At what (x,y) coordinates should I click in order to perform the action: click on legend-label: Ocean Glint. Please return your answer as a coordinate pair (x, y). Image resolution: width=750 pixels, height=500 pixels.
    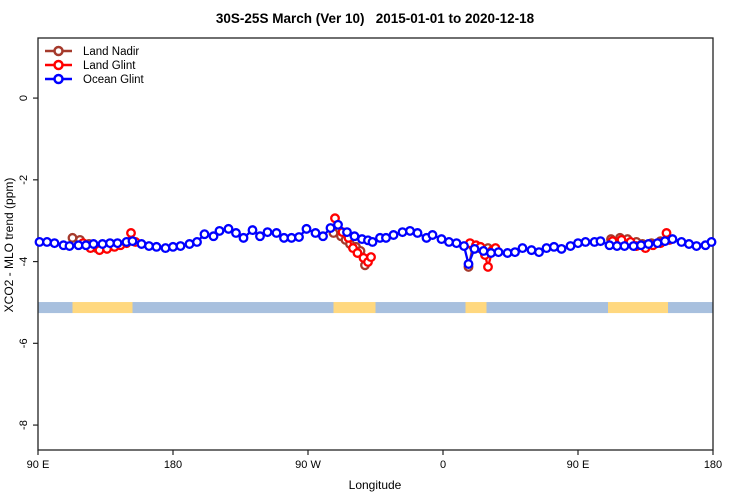
    Looking at the image, I should click on (114, 80).